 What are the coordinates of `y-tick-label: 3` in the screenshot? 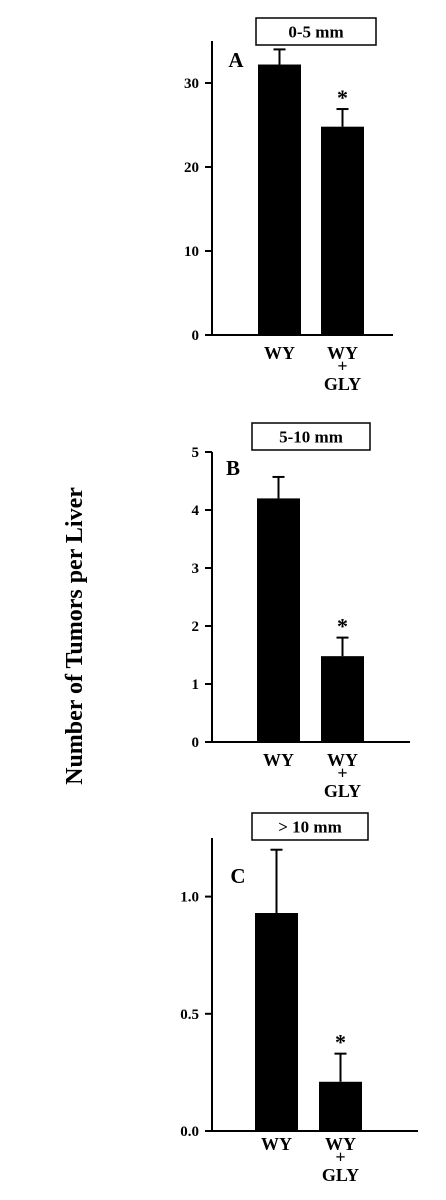 It's located at (196, 569).